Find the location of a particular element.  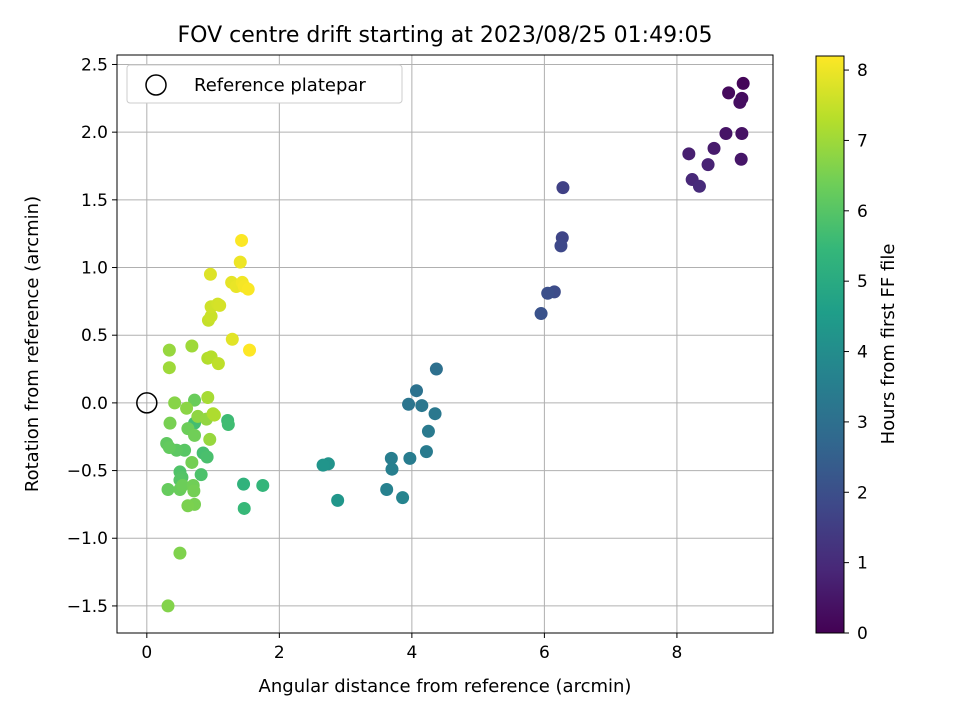

x-tick-label: 8 is located at coordinates (677, 653).